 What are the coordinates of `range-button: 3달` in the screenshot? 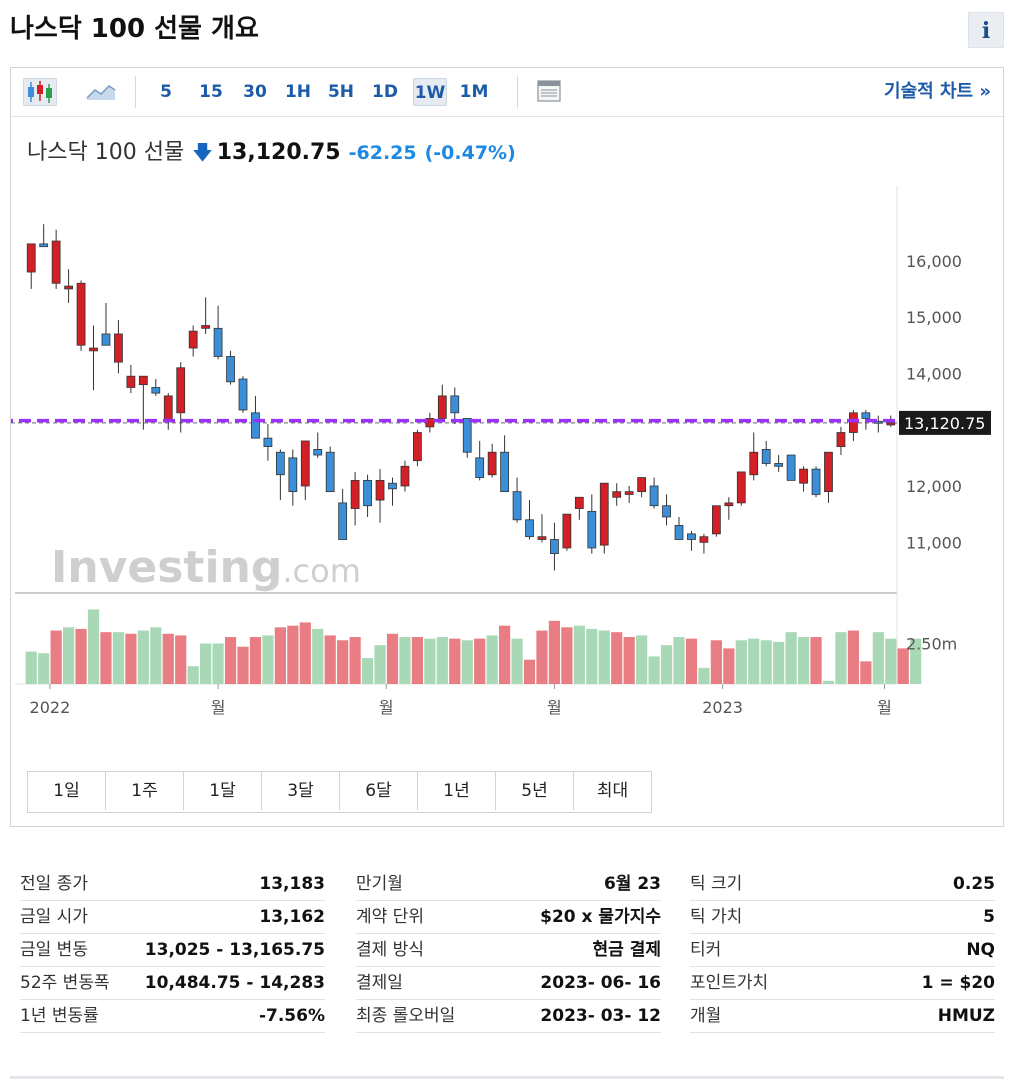 It's located at (301, 791).